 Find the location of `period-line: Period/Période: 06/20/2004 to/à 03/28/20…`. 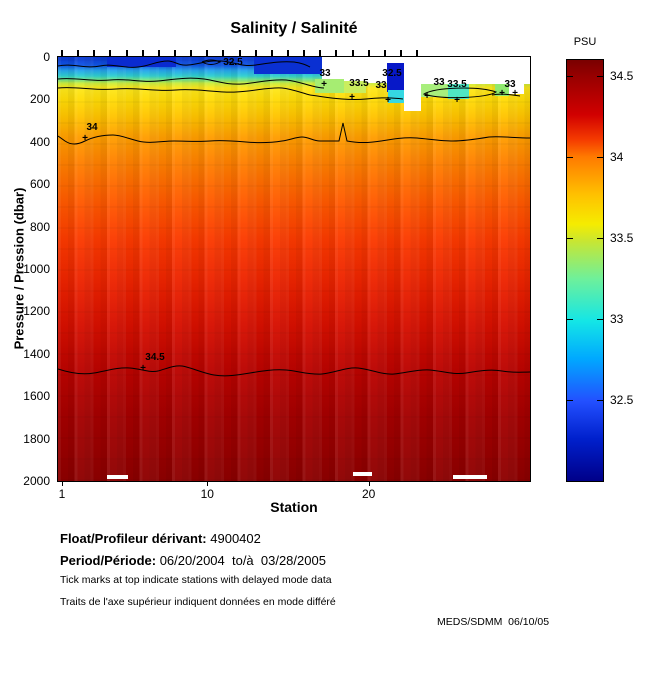

period-line: Period/Période: 06/20/2004 to/à 03/28/20… is located at coordinates (193, 560).